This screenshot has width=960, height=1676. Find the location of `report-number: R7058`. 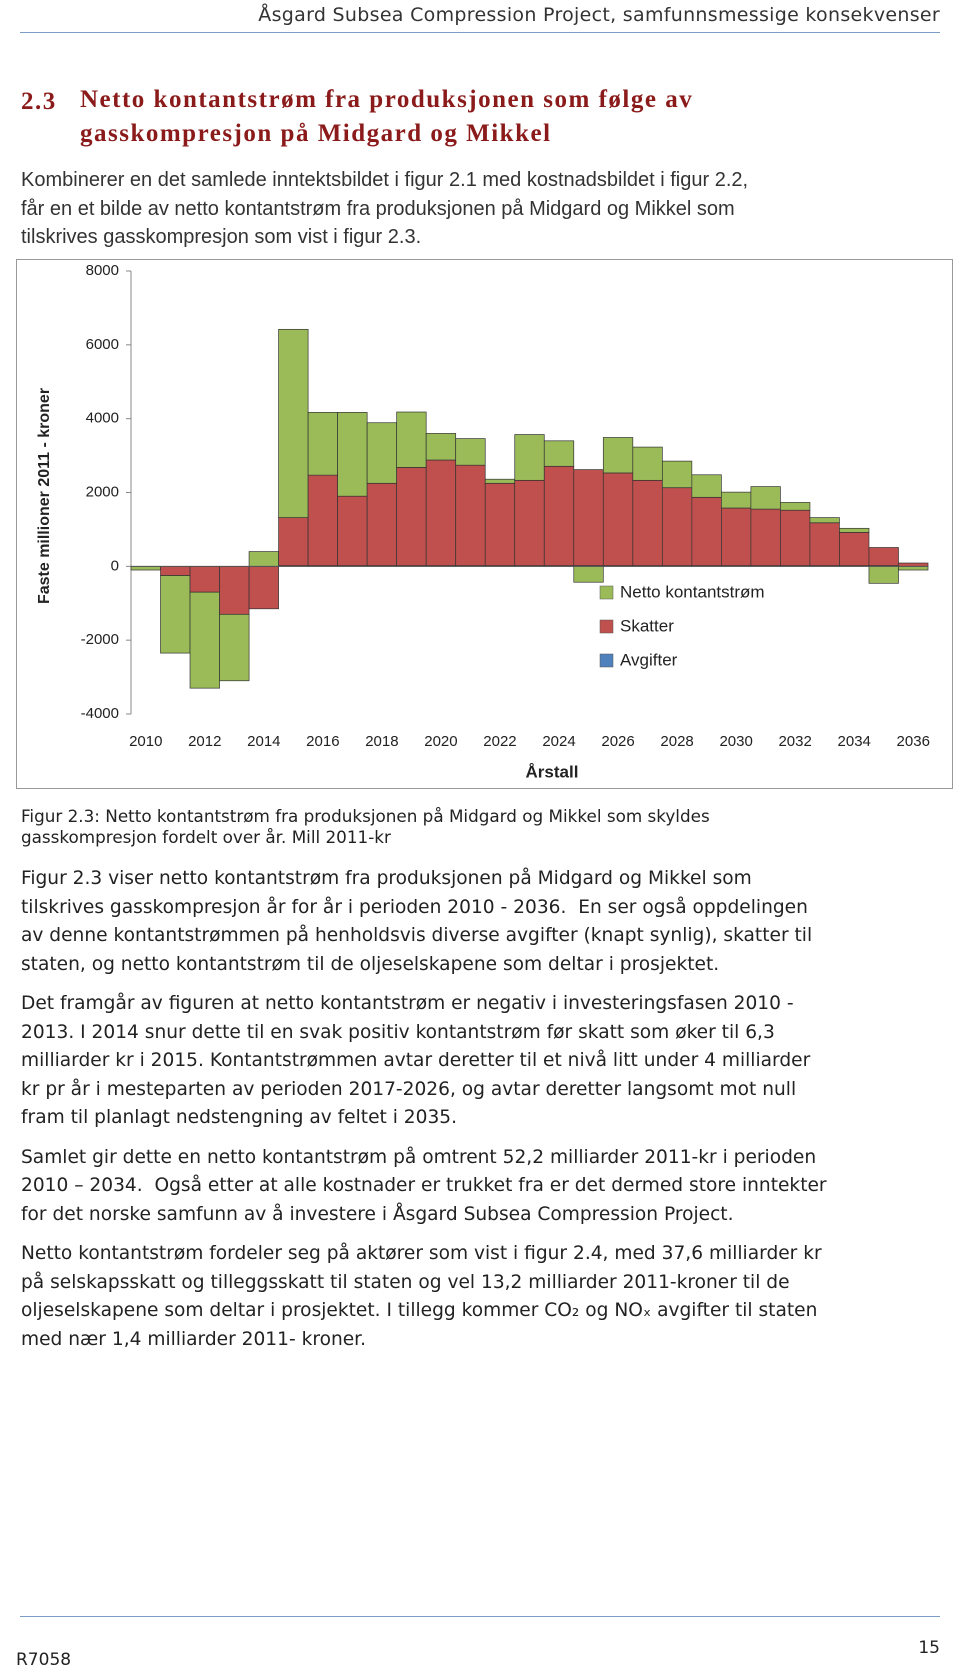

report-number: R7058 is located at coordinates (44, 1660).